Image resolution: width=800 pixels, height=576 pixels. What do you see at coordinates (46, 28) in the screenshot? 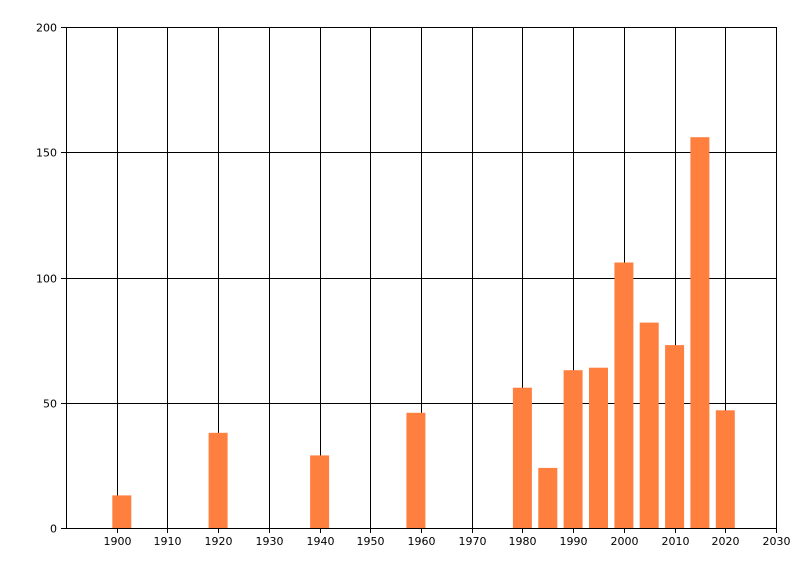
I see `y-tick-label: 200` at bounding box center [46, 28].